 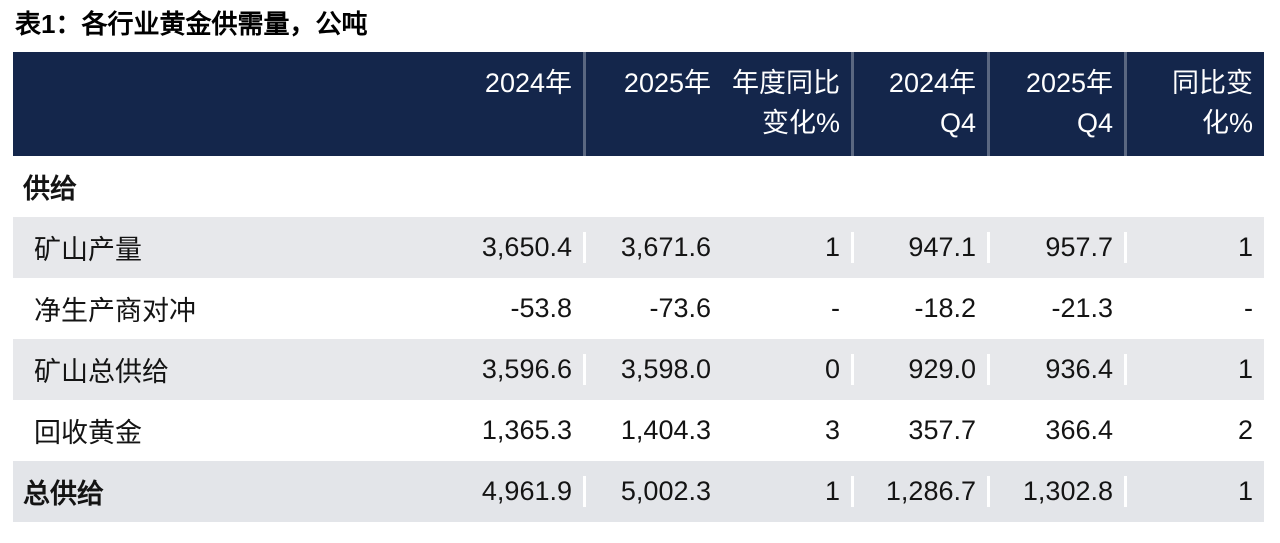 I want to click on cell-yoy: 3, so click(x=788, y=430).